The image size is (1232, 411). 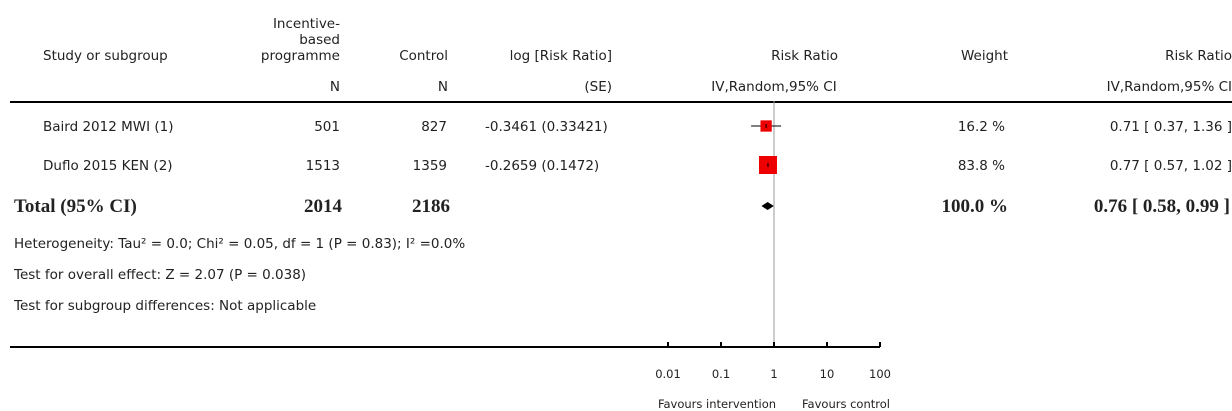 I want to click on study-markers, so click(x=766, y=147).